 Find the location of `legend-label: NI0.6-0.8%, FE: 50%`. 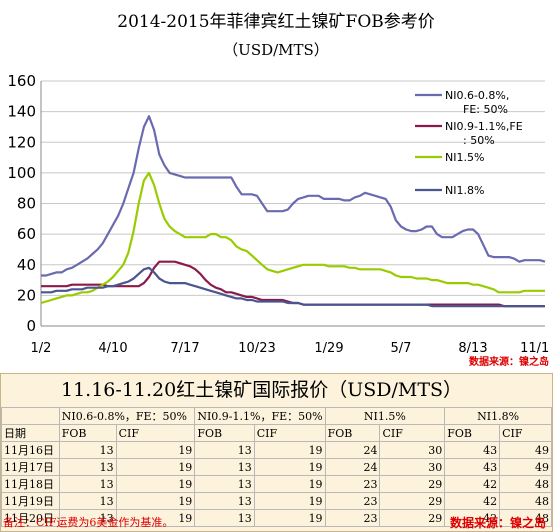

legend-label: NI0.6-0.8%, FE: 50% is located at coordinates (477, 102).